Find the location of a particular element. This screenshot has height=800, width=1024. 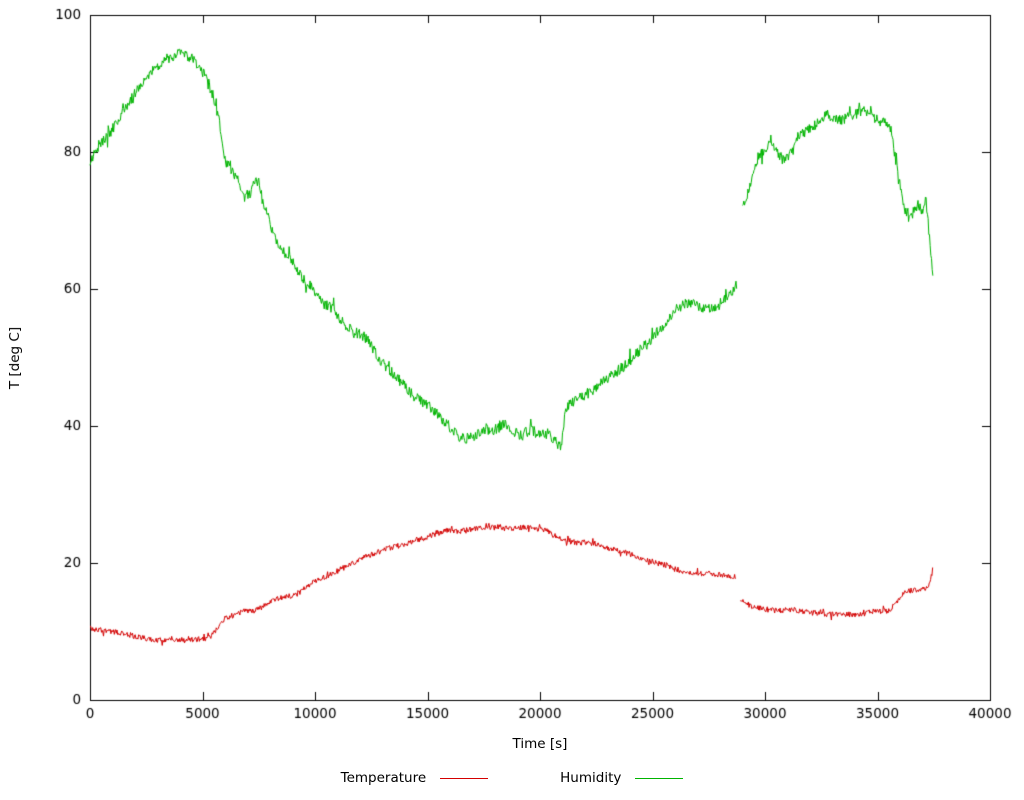

legend-label: Temperature is located at coordinates (383, 778).